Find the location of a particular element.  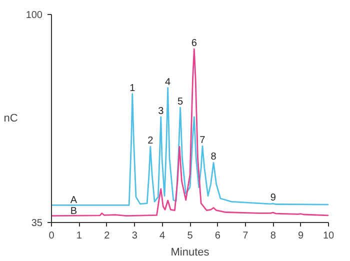

x-tick-label: 5 is located at coordinates (190, 236).